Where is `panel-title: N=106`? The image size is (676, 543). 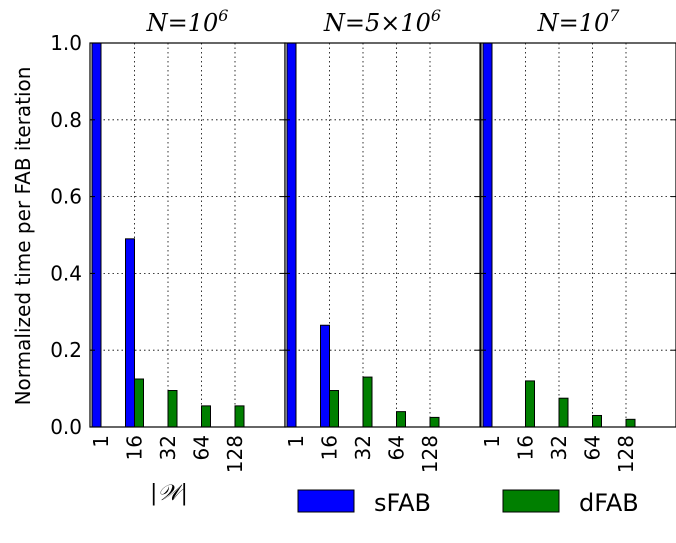
panel-title: N=106 is located at coordinates (187, 21).